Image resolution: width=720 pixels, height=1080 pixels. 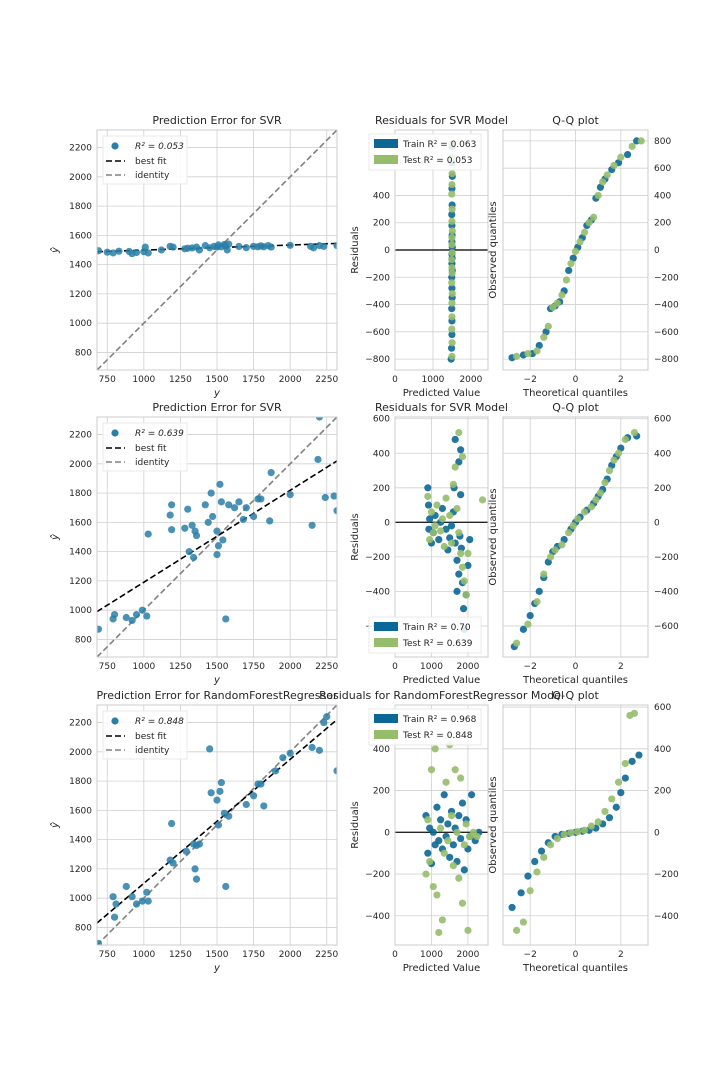 What do you see at coordinates (83, 928) in the screenshot?
I see `y-tick-label: 800` at bounding box center [83, 928].